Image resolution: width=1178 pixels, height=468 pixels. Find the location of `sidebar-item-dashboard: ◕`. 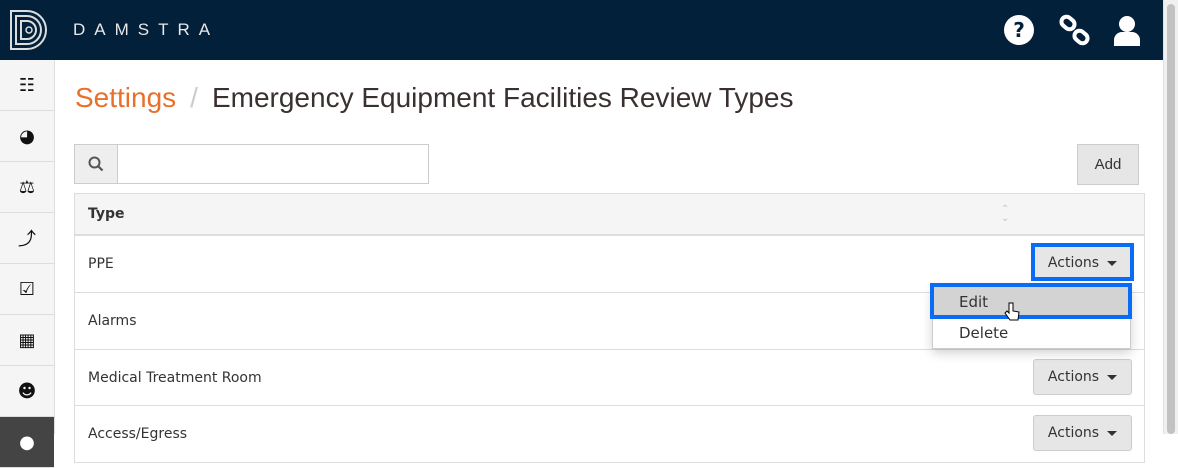

sidebar-item-dashboard: ◕ is located at coordinates (27, 136).